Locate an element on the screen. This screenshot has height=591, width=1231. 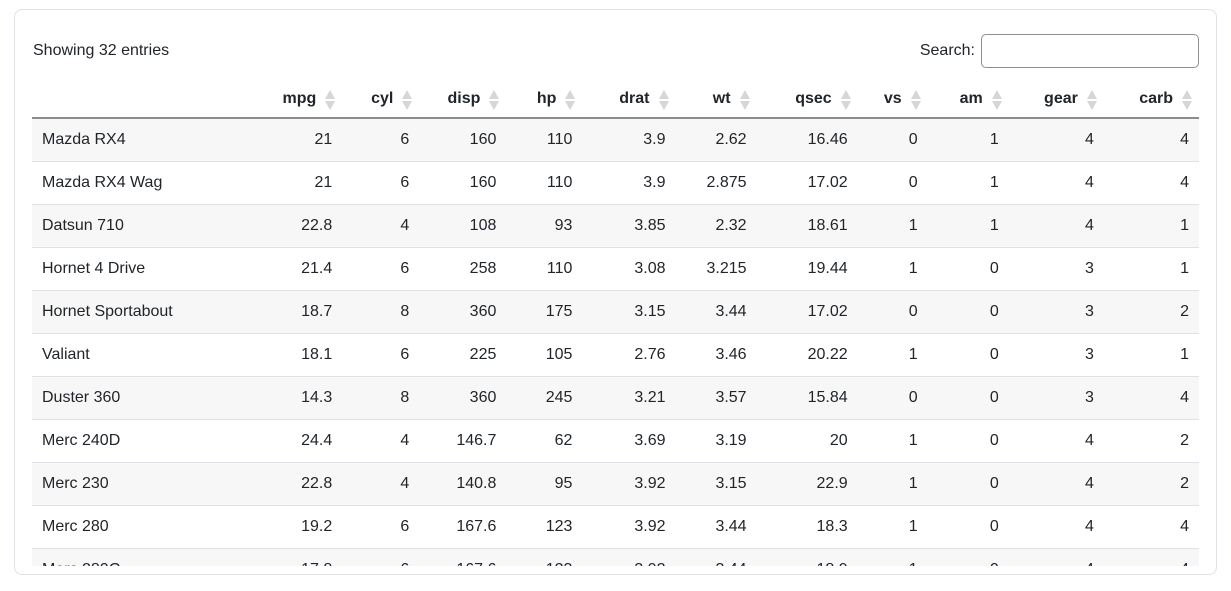
row-name-cell: Merc 280 is located at coordinates (151, 527).